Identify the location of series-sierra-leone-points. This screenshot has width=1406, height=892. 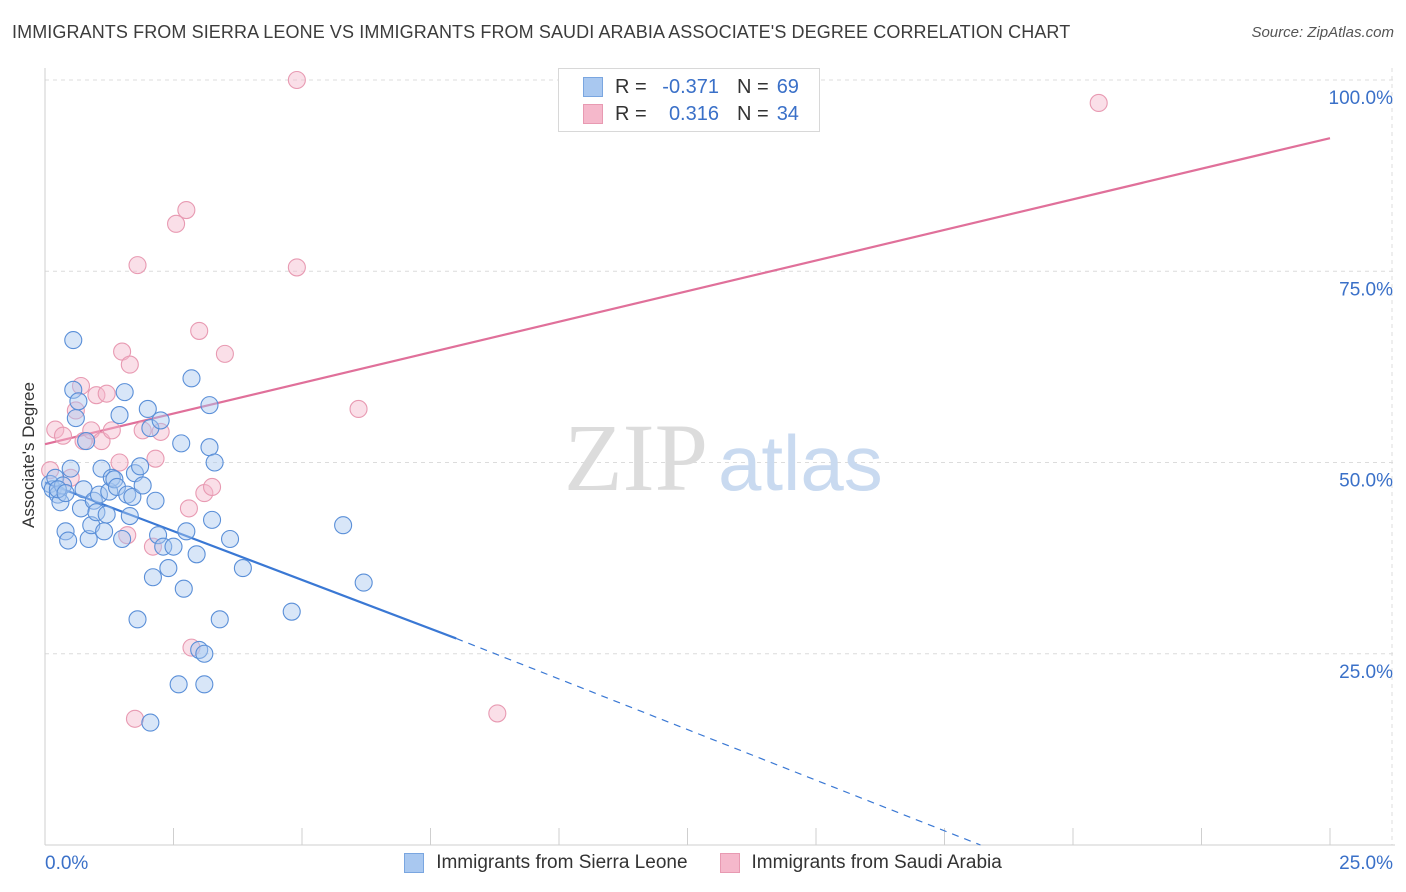
(207, 531).